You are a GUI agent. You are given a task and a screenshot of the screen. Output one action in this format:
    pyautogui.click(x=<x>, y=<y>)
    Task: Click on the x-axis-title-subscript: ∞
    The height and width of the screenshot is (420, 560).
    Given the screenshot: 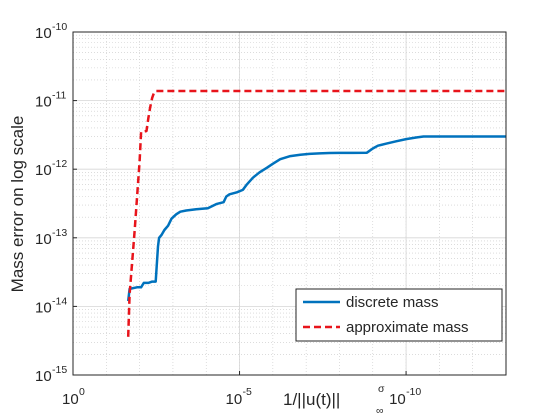 What is the action you would take?
    pyautogui.click(x=380, y=411)
    